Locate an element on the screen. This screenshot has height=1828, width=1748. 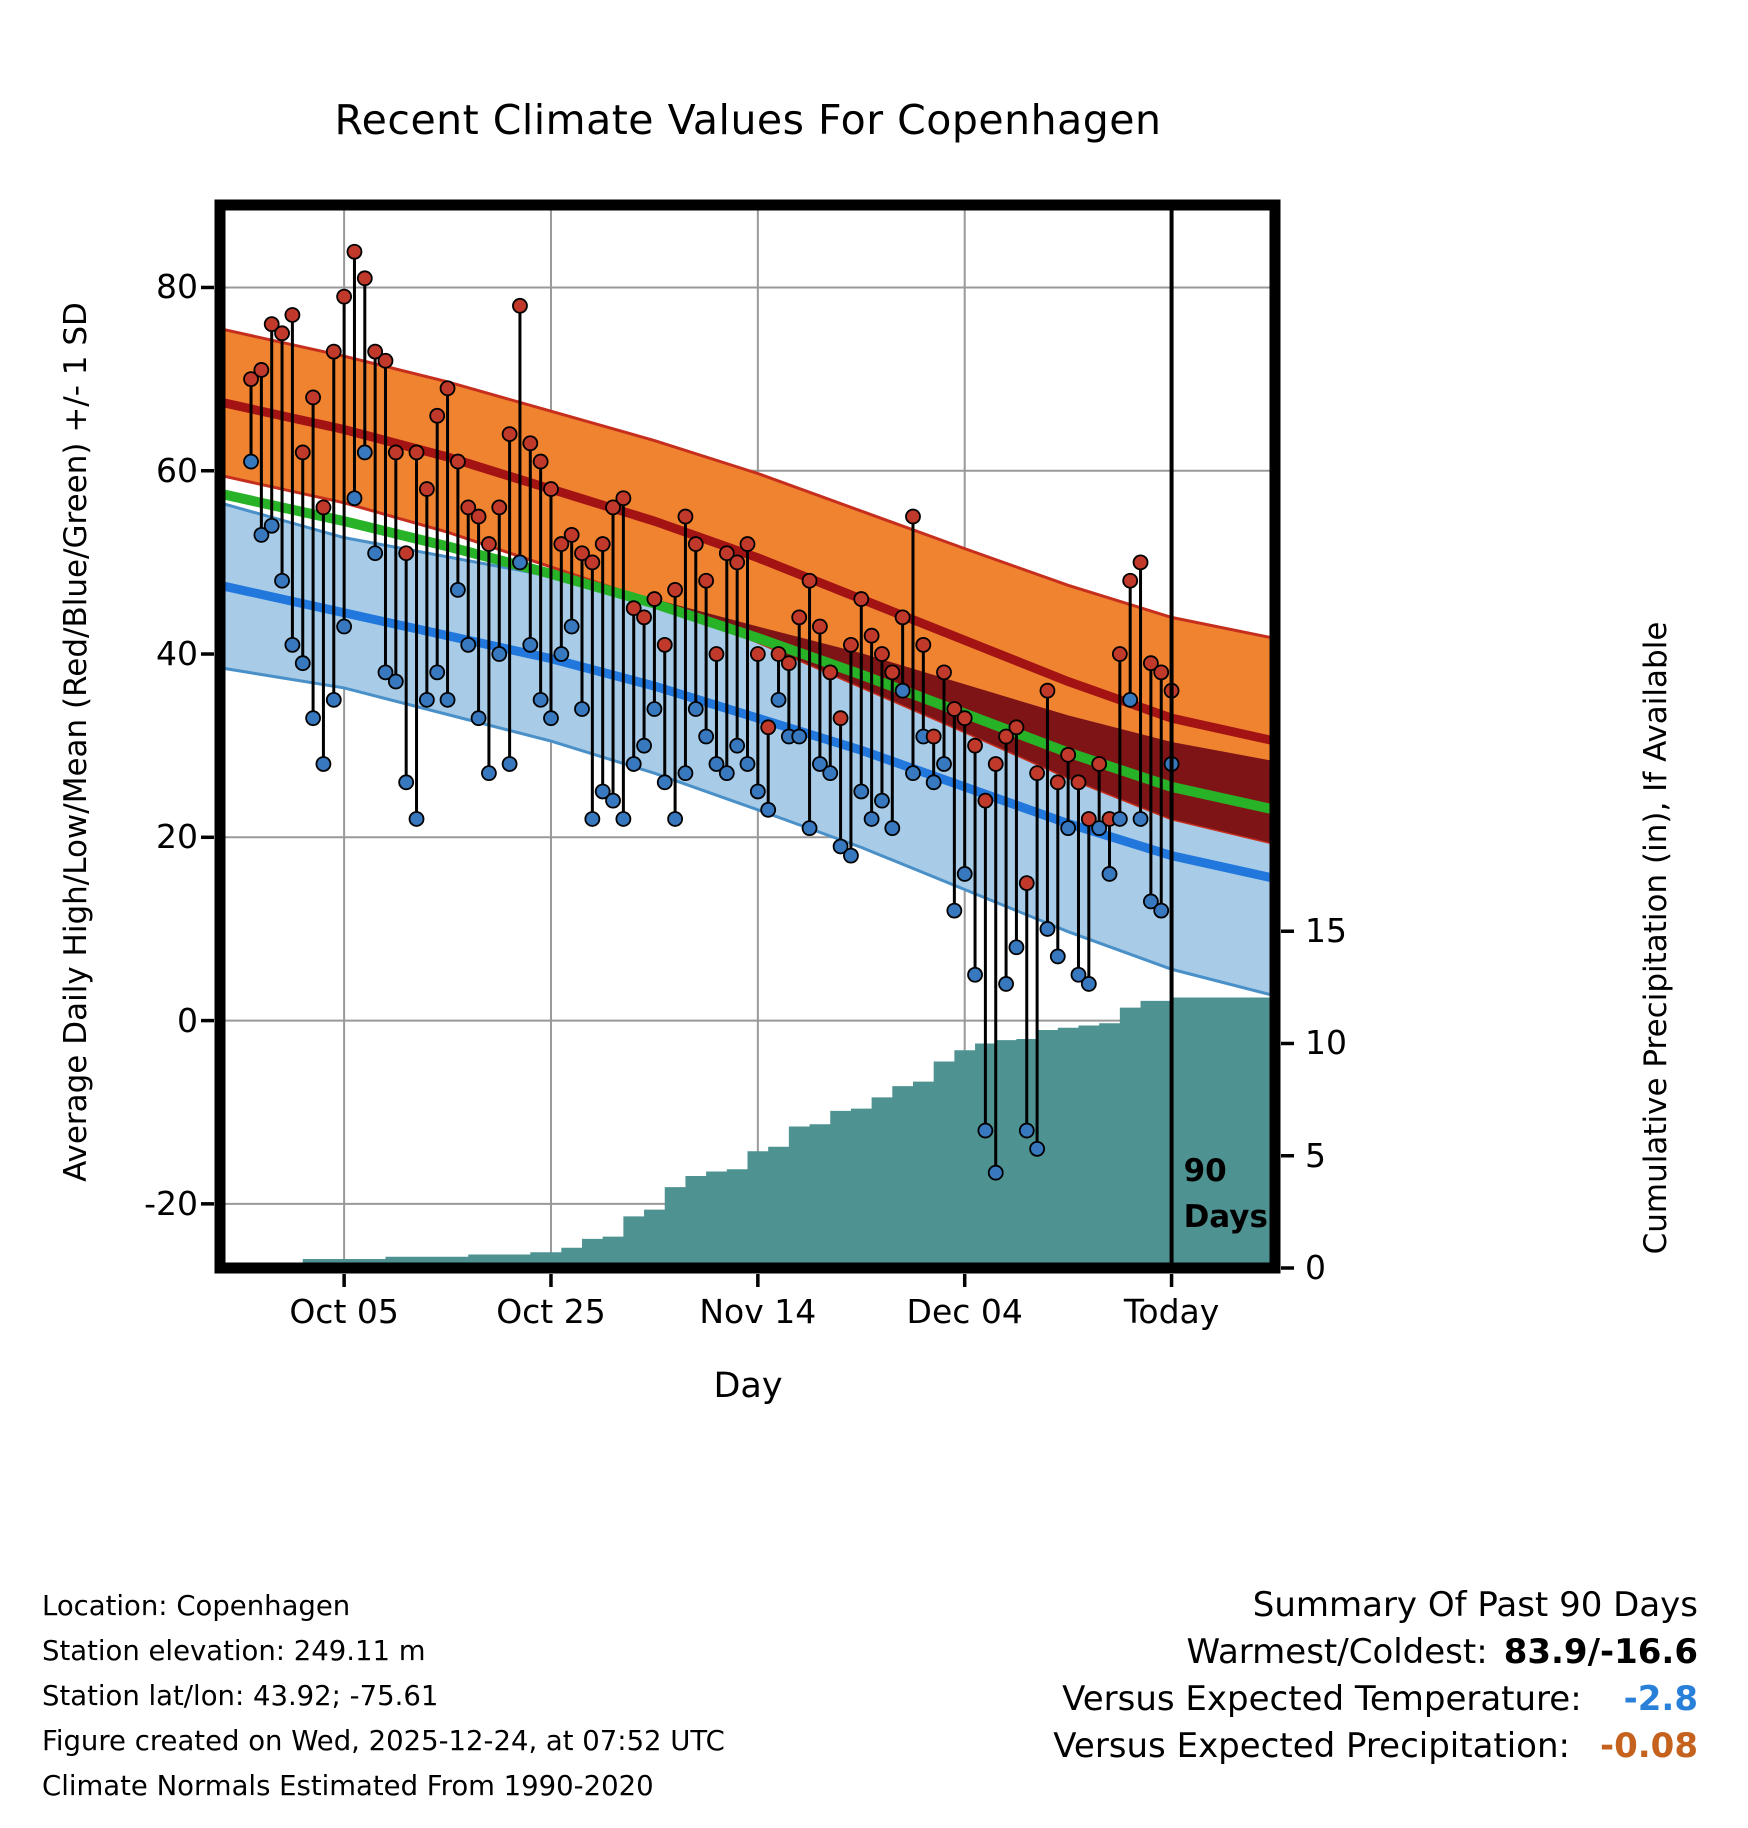
x-tick-label: Dec 04 is located at coordinates (964, 1311).